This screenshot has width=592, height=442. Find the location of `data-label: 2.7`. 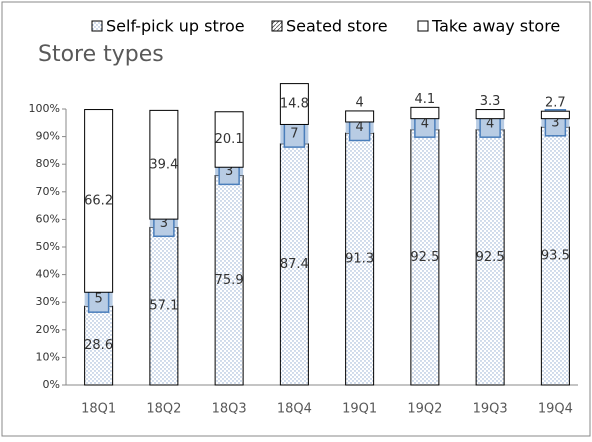

data-label: 2.7 is located at coordinates (555, 103).